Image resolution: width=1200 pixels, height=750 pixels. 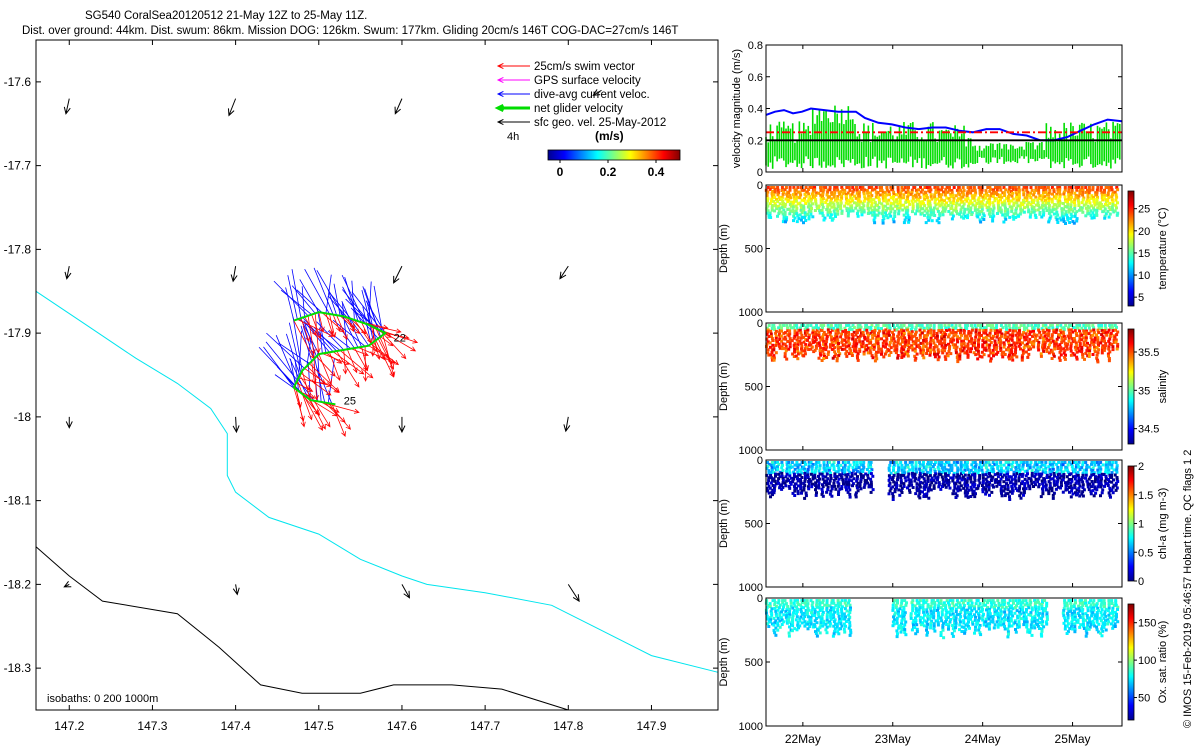 I want to click on speed-colorbar, so click(x=614, y=155).